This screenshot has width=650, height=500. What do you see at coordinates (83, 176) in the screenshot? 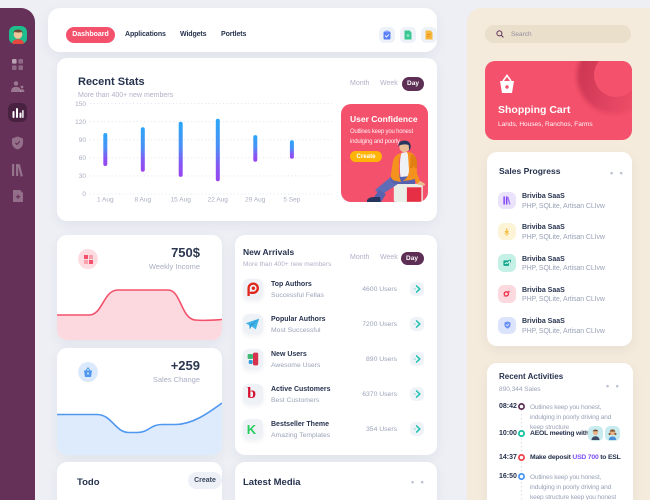
I see `svg-text: 30` at bounding box center [83, 176].